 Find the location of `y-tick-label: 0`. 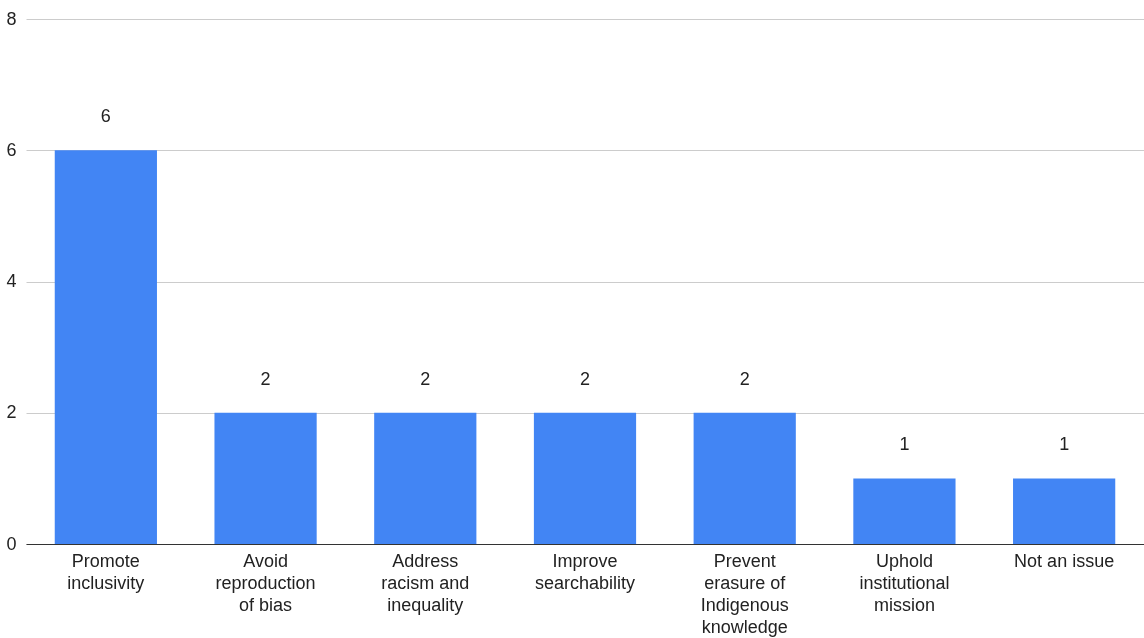

y-tick-label: 0 is located at coordinates (11, 543).